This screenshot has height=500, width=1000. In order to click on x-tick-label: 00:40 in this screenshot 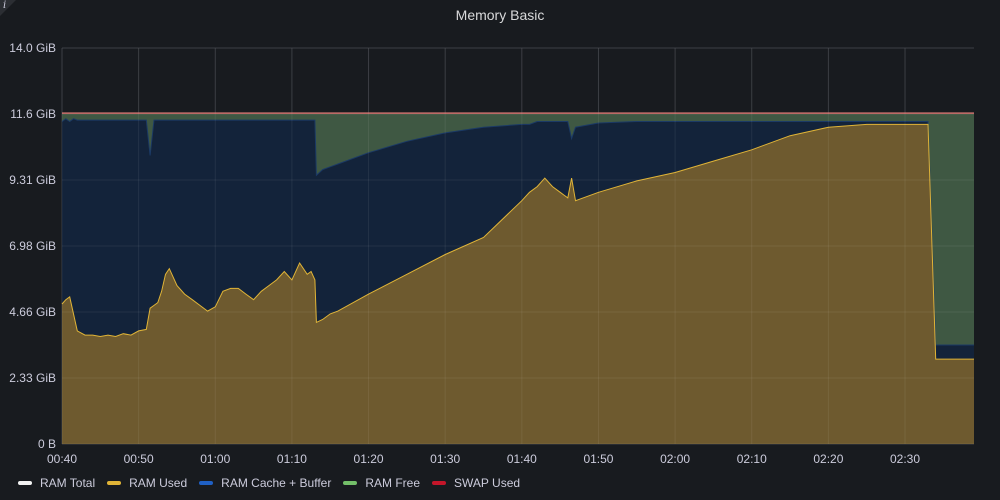, I will do `click(62, 459)`.